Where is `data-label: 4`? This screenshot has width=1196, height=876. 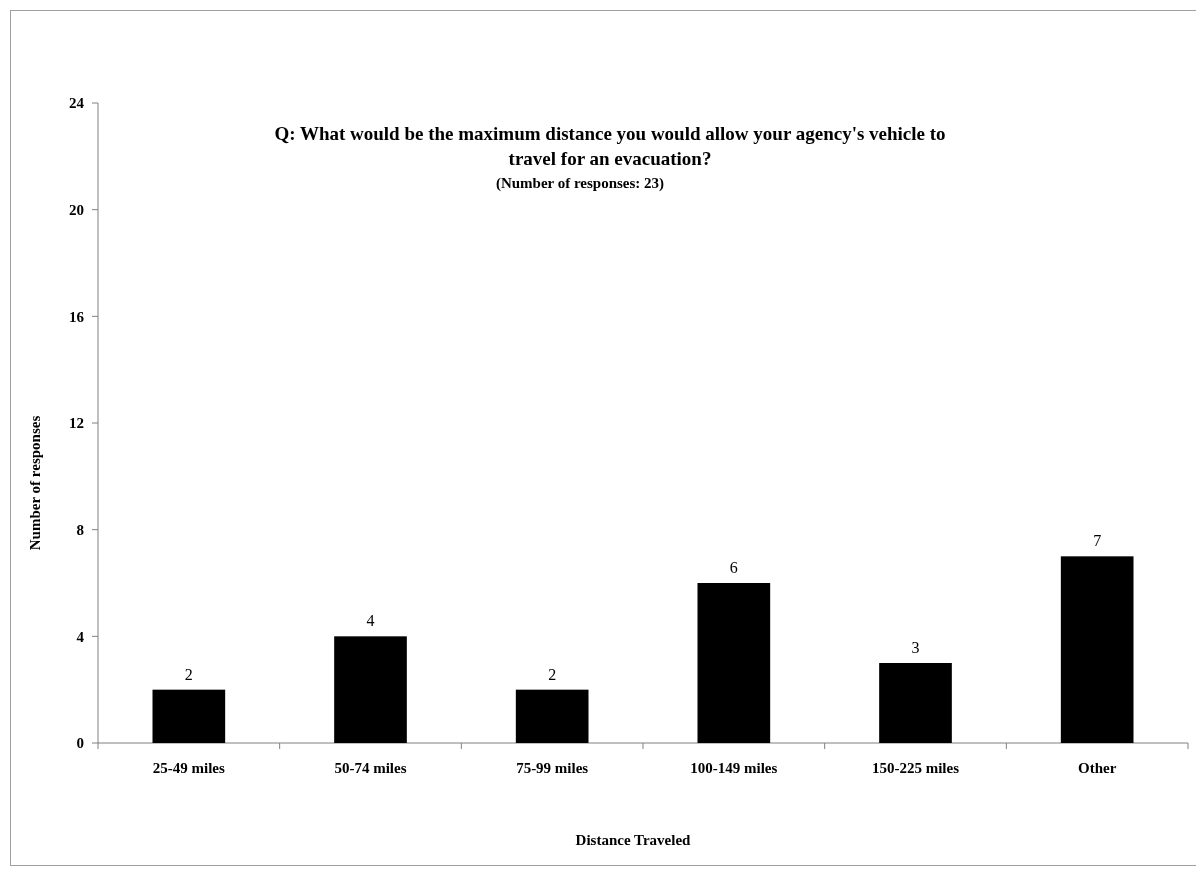 data-label: 4 is located at coordinates (370, 621).